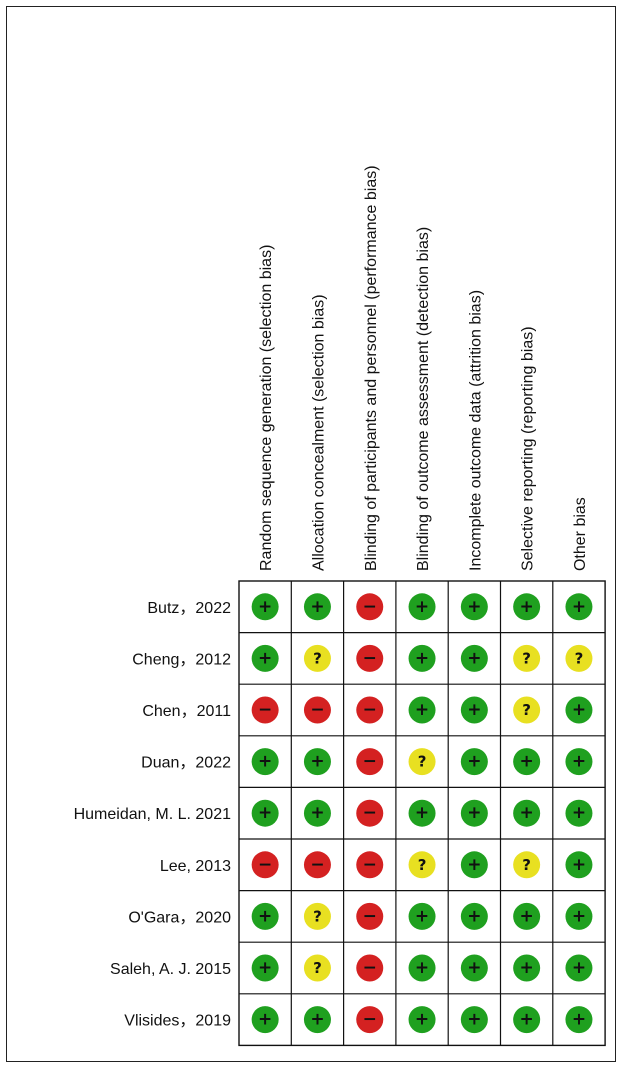  Describe the element at coordinates (177, 1021) in the screenshot. I see `study-label: Vlisides，2019` at that location.